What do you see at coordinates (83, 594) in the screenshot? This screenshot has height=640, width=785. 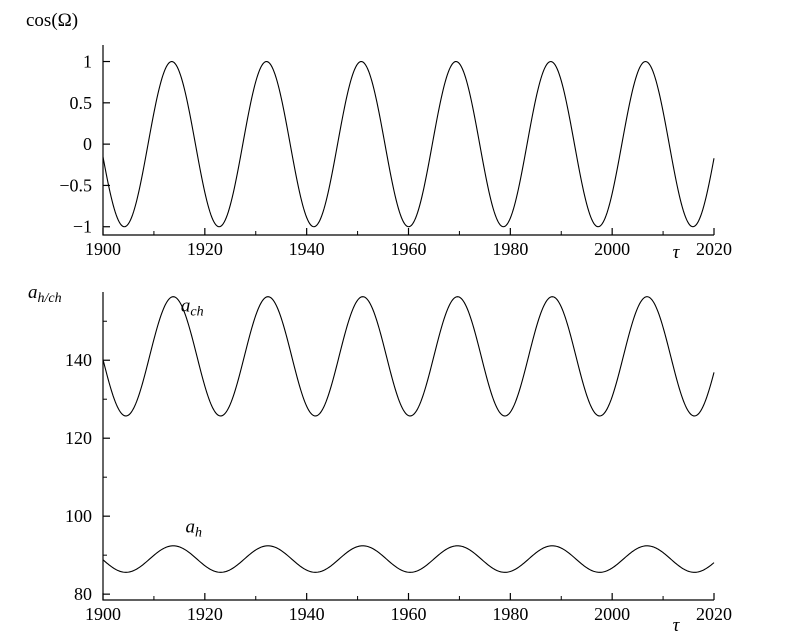 I see `y-tick-label: 80` at bounding box center [83, 594].